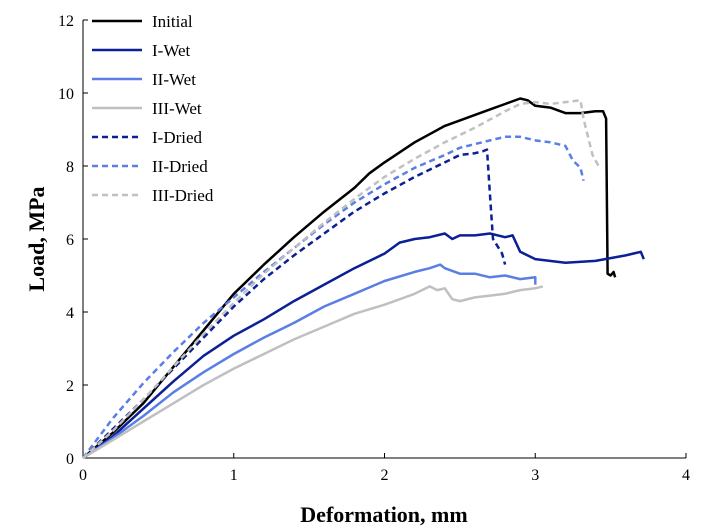 This screenshot has height=528, width=702. What do you see at coordinates (180, 166) in the screenshot?
I see `legend-label: II-Dried` at bounding box center [180, 166].